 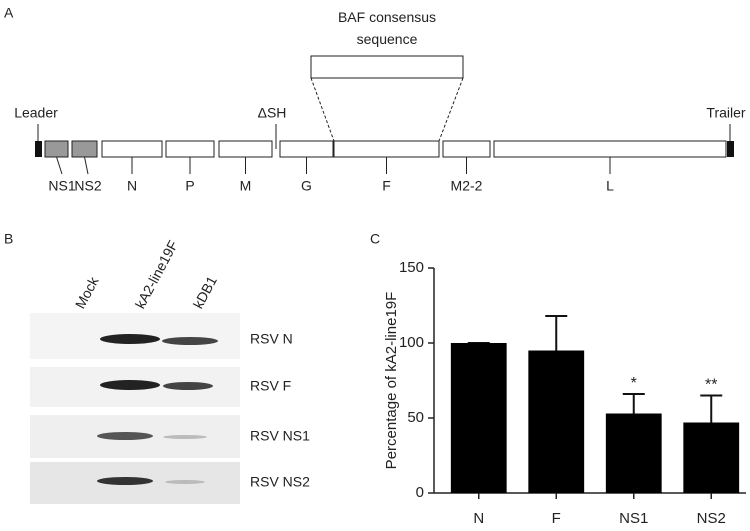 I want to click on gene-label: P, so click(x=189, y=186).